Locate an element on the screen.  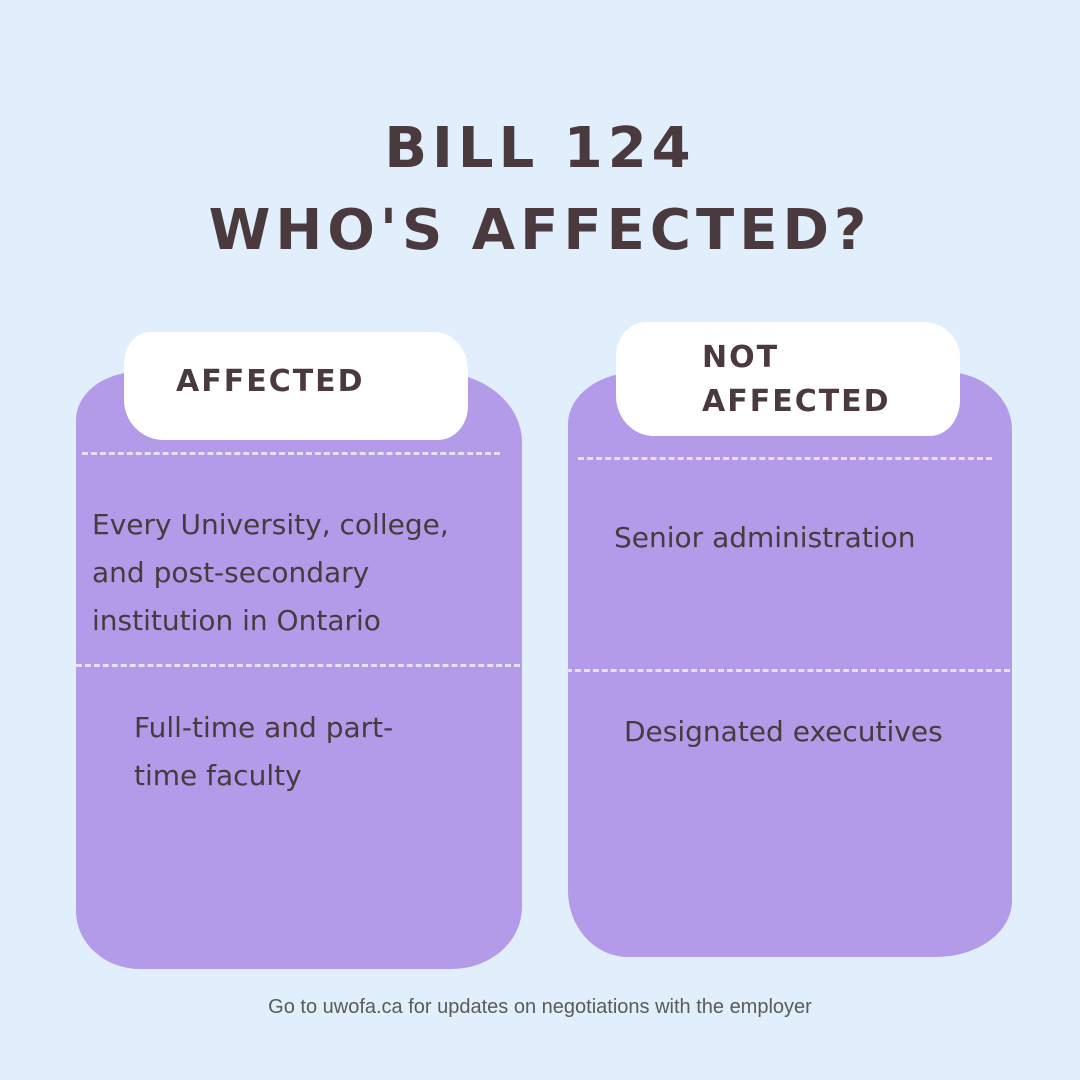
affected-divider-top is located at coordinates (291, 453).